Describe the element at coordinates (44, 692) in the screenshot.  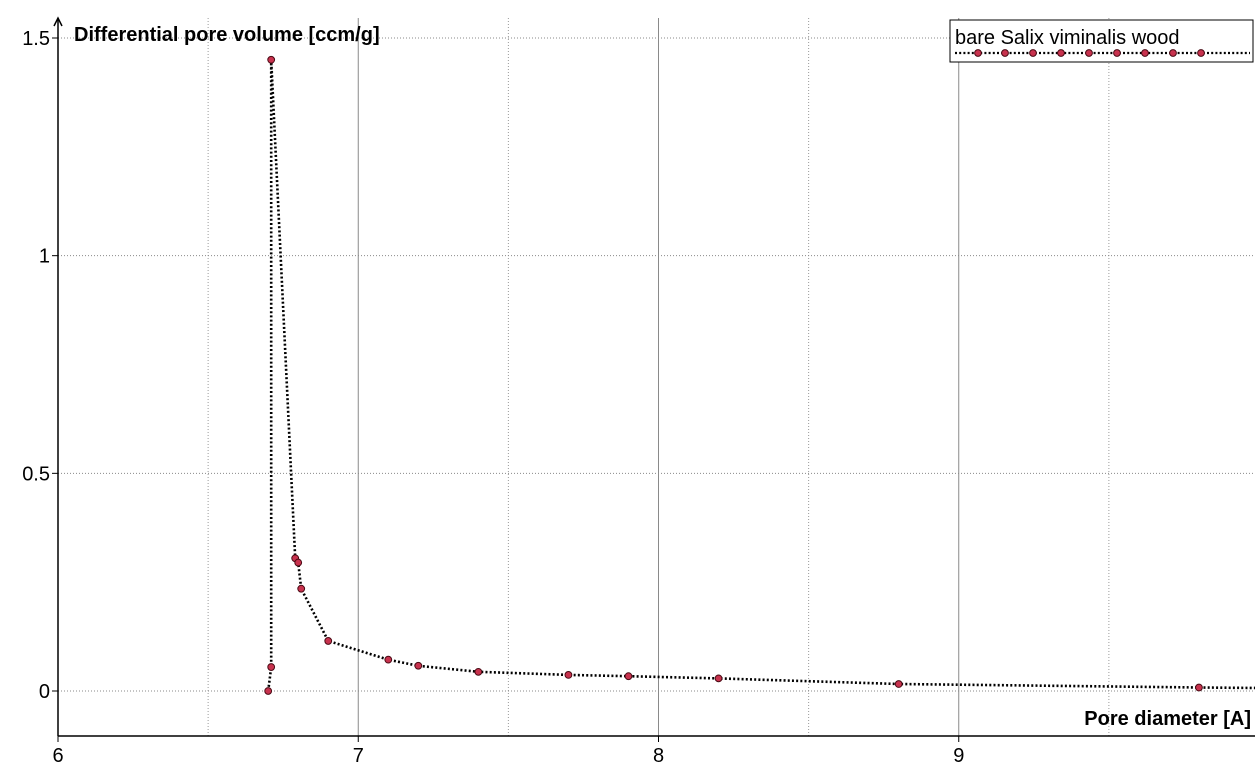
I see `y-tick-label: 0` at that location.